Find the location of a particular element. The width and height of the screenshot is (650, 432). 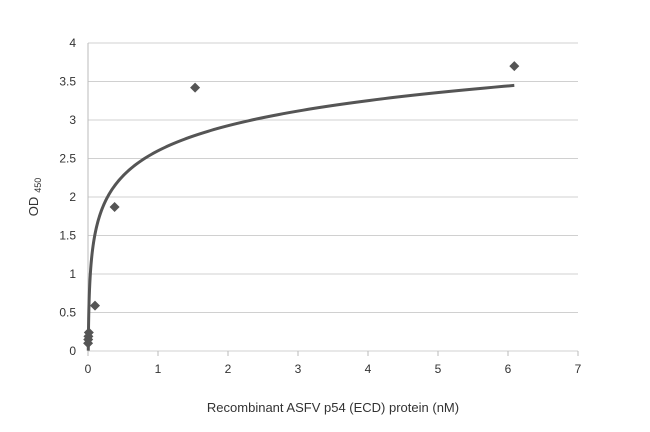

x-tick-label: 5 is located at coordinates (438, 369).